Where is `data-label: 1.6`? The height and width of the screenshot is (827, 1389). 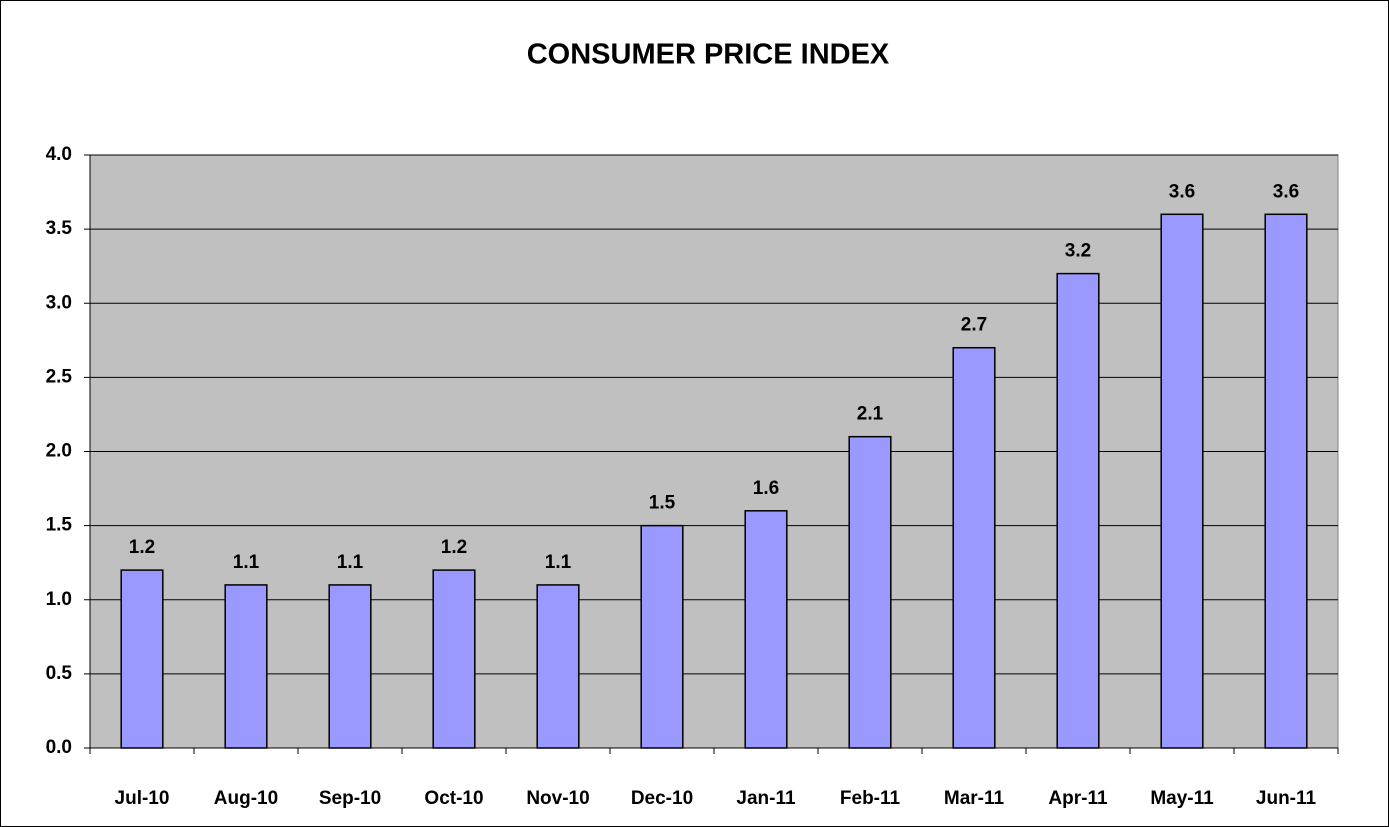 data-label: 1.6 is located at coordinates (766, 488).